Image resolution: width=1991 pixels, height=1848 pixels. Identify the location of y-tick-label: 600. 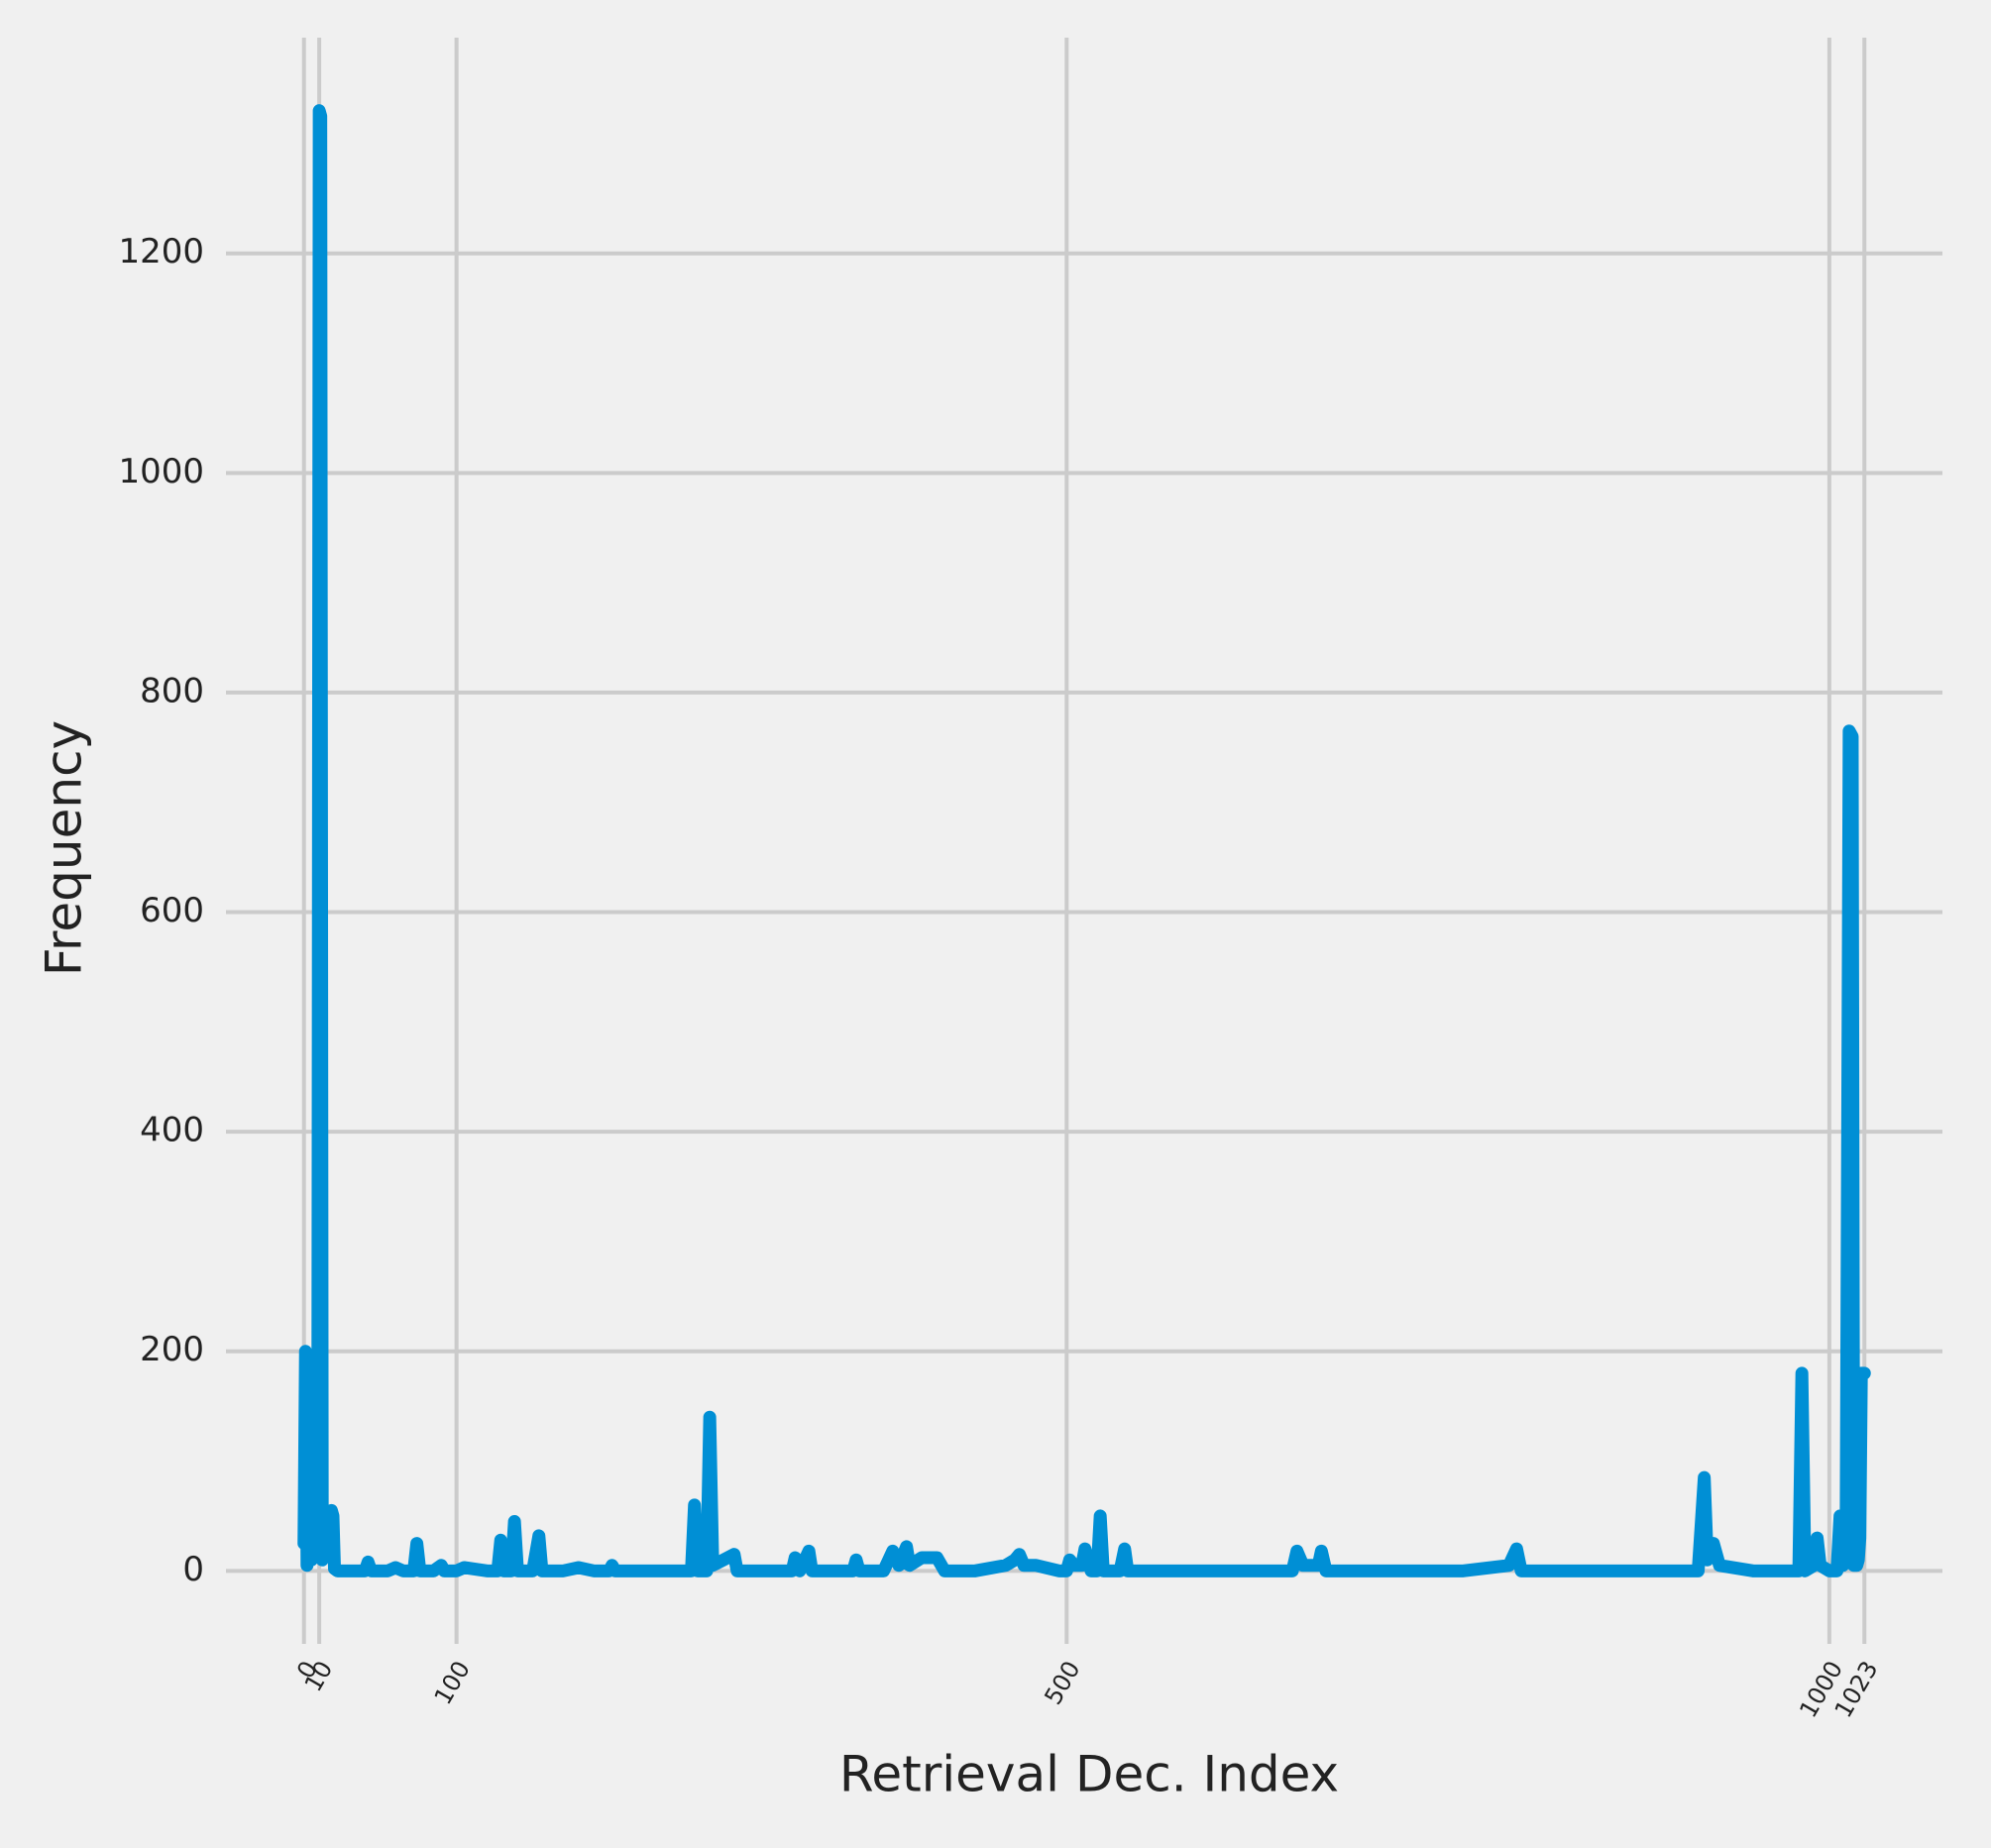
(172, 911).